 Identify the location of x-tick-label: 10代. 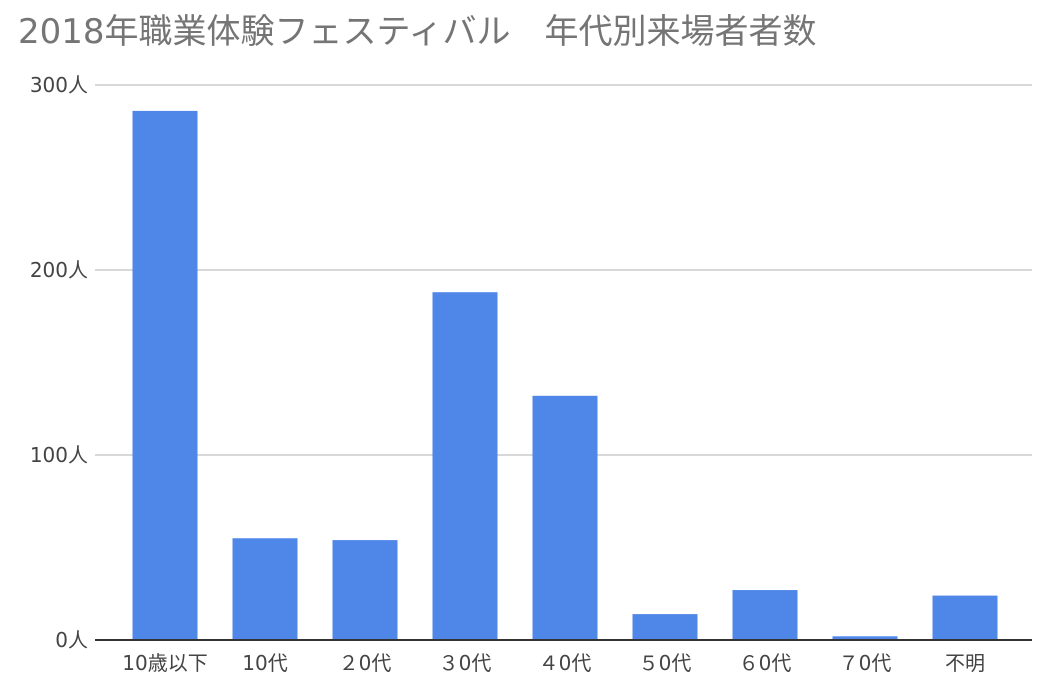
(264, 663).